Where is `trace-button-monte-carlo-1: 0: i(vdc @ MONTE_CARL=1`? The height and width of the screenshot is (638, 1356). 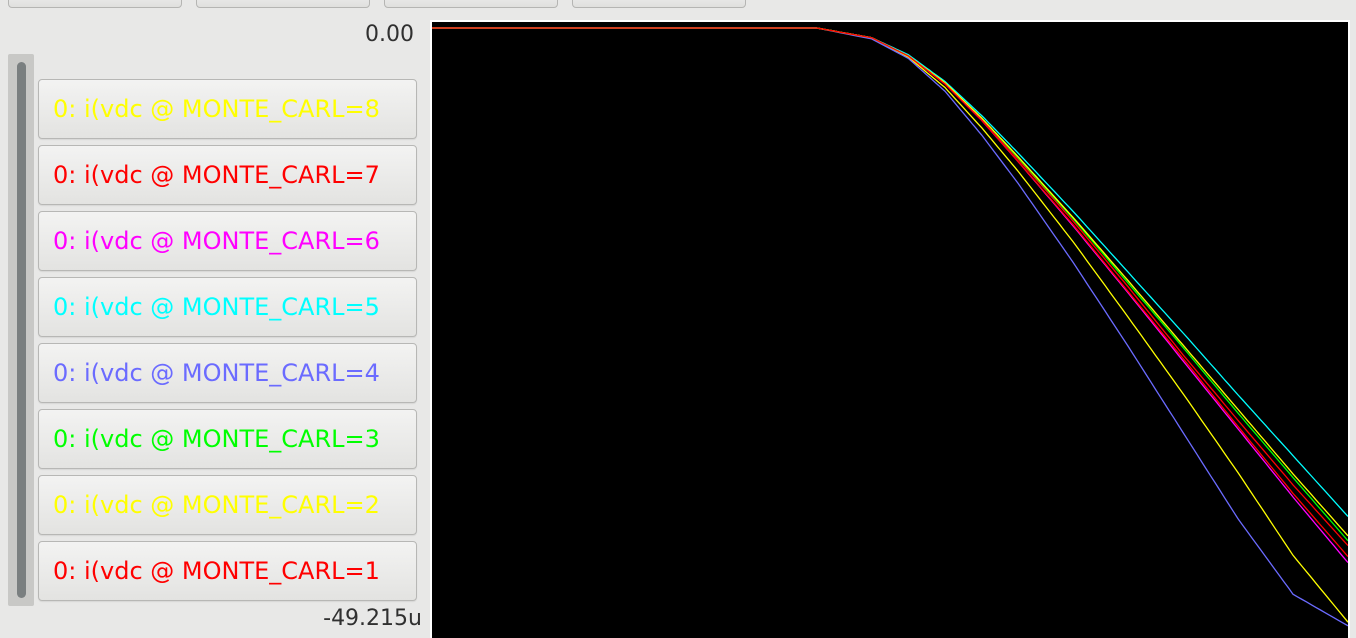
trace-button-monte-carlo-1: 0: i(vdc @ MONTE_CARL=1 is located at coordinates (227, 571).